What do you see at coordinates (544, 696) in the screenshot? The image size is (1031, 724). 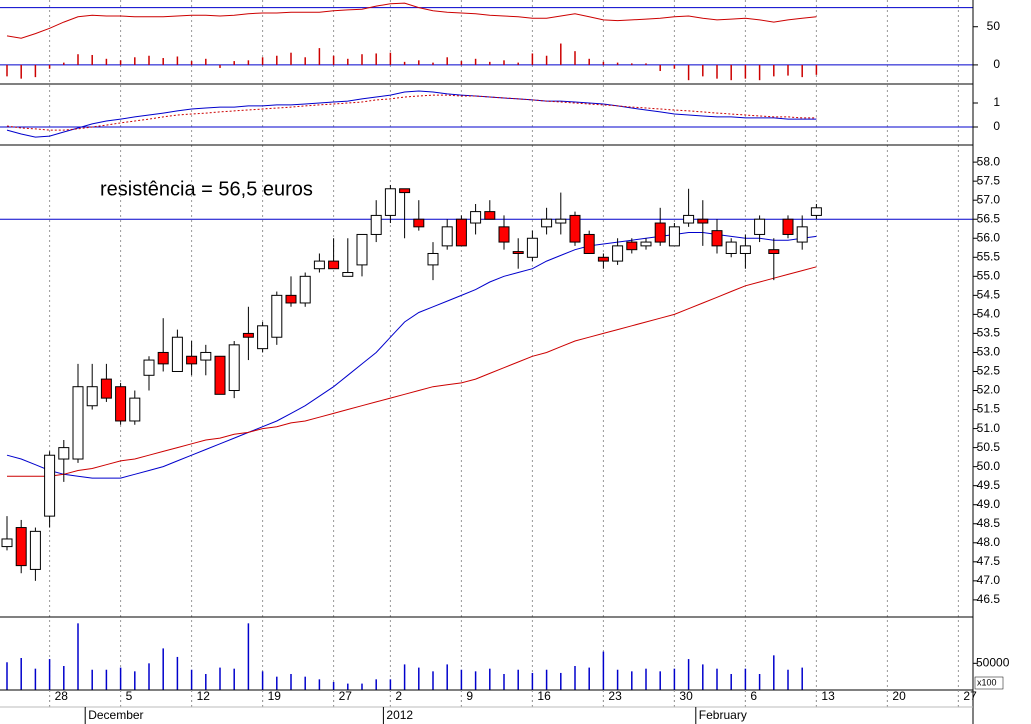 I see `x-tick-label: 16` at bounding box center [544, 696].